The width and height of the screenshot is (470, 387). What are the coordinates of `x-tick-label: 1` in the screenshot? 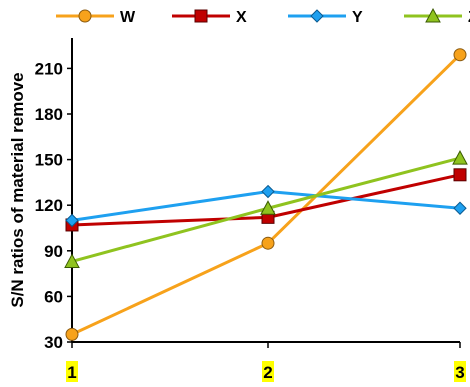 It's located at (71, 372).